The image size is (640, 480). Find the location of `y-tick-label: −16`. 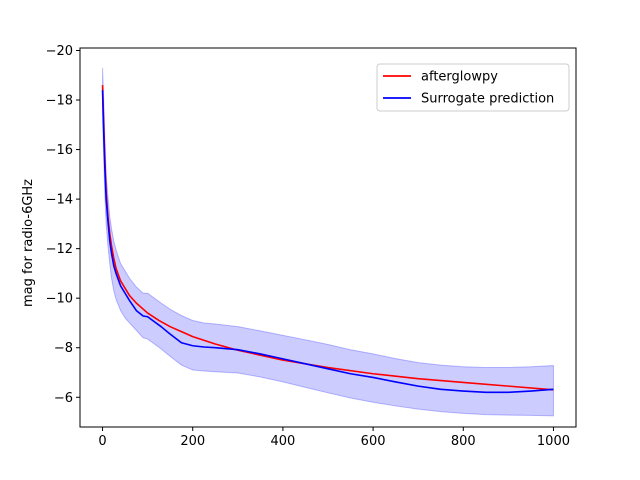

y-tick-label: −16 is located at coordinates (59, 150).